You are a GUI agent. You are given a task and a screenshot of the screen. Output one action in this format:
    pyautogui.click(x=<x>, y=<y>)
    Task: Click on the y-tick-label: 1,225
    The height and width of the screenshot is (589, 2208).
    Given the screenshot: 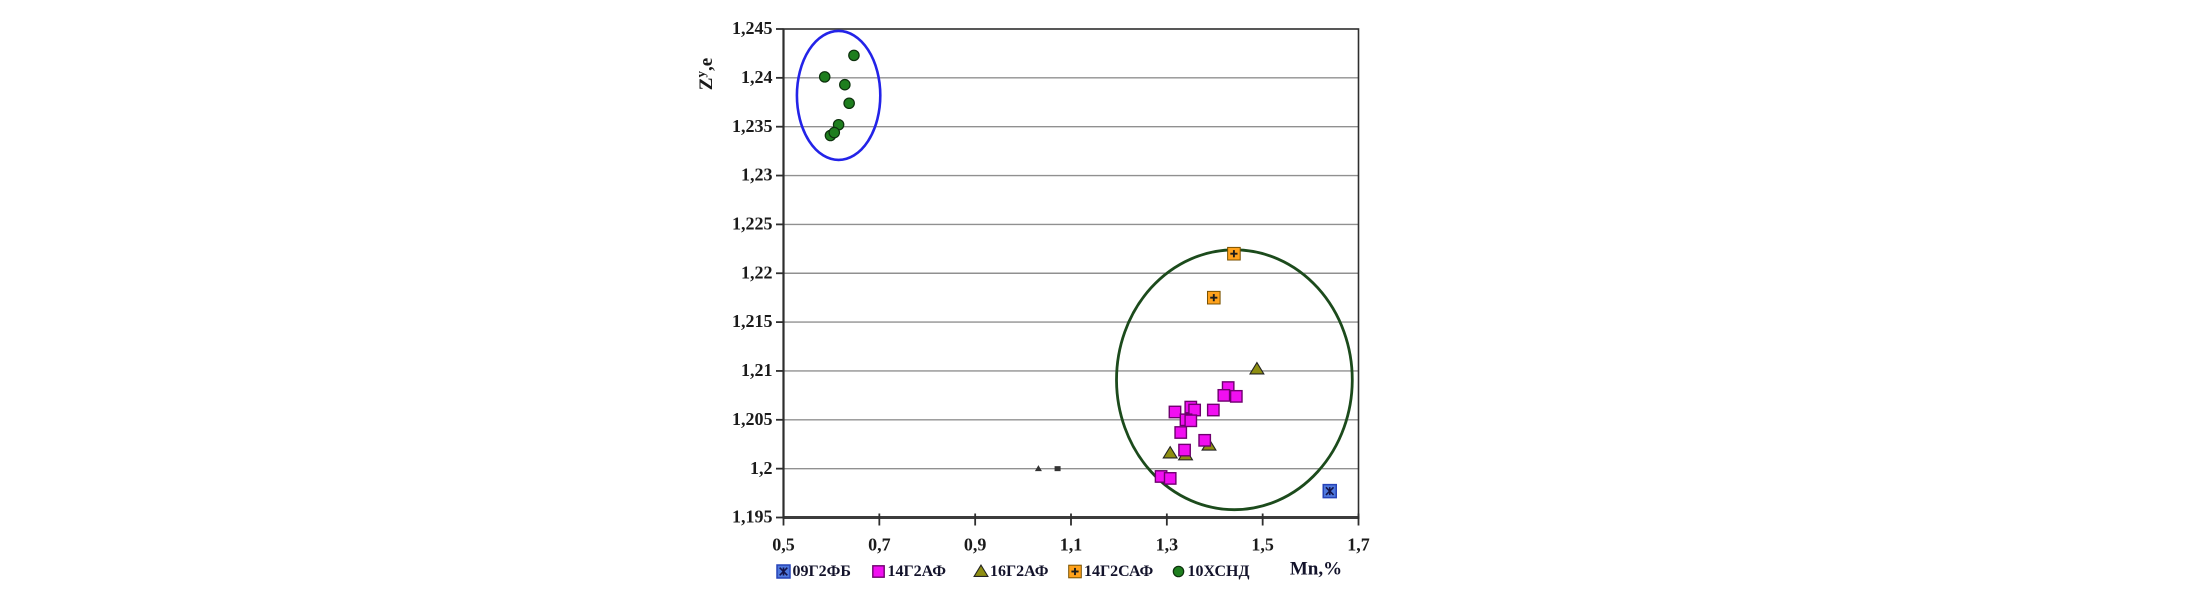 What is the action you would take?
    pyautogui.click(x=752, y=224)
    